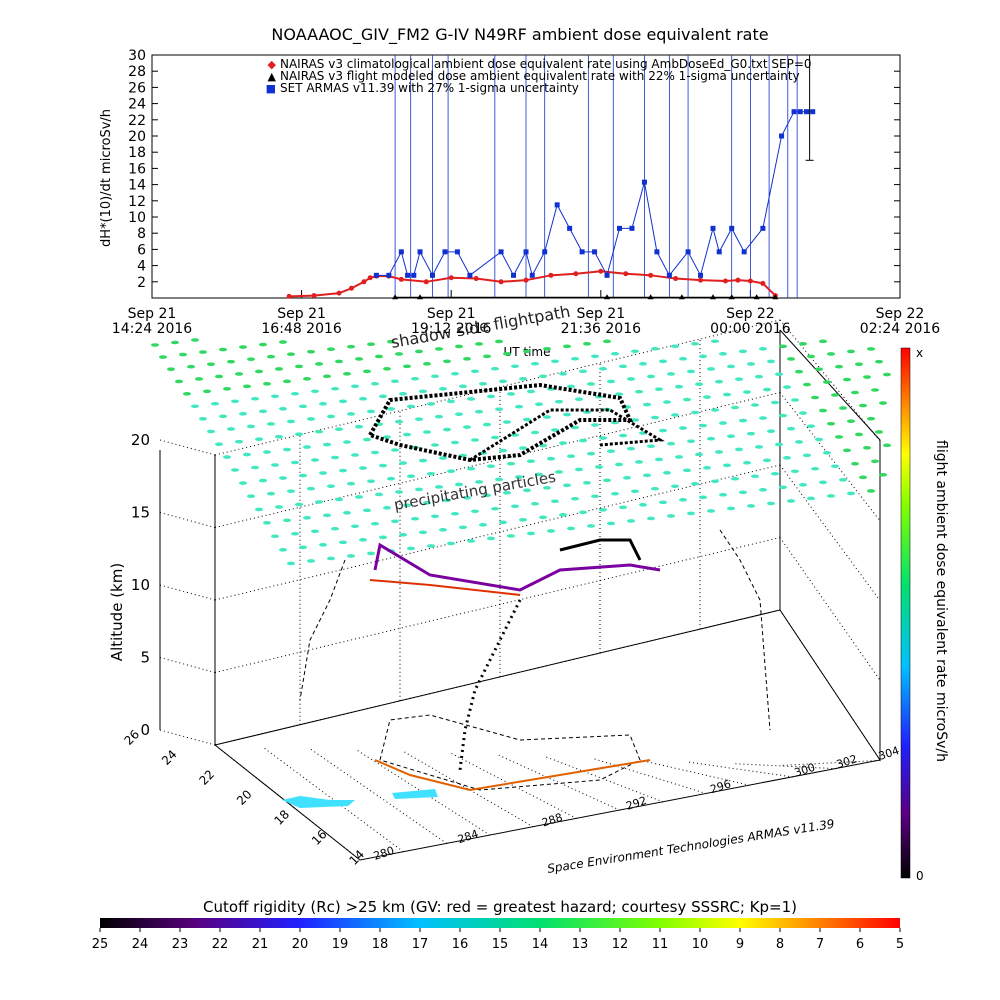 This screenshot has width=1000, height=1000. What do you see at coordinates (919, 353) in the screenshot?
I see `colorbar-max-label: x` at bounding box center [919, 353].